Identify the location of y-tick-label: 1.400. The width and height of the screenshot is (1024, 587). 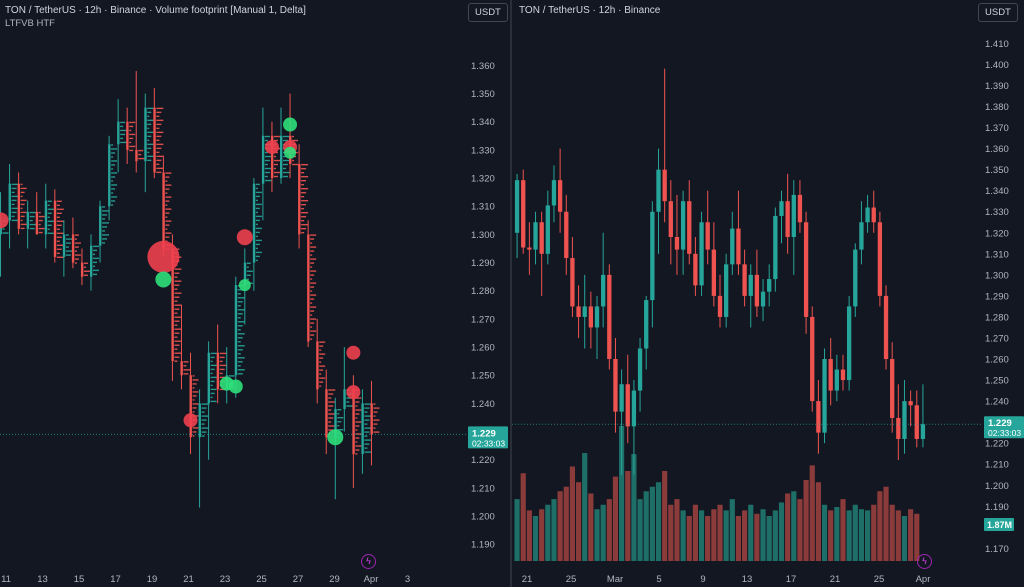
(997, 65).